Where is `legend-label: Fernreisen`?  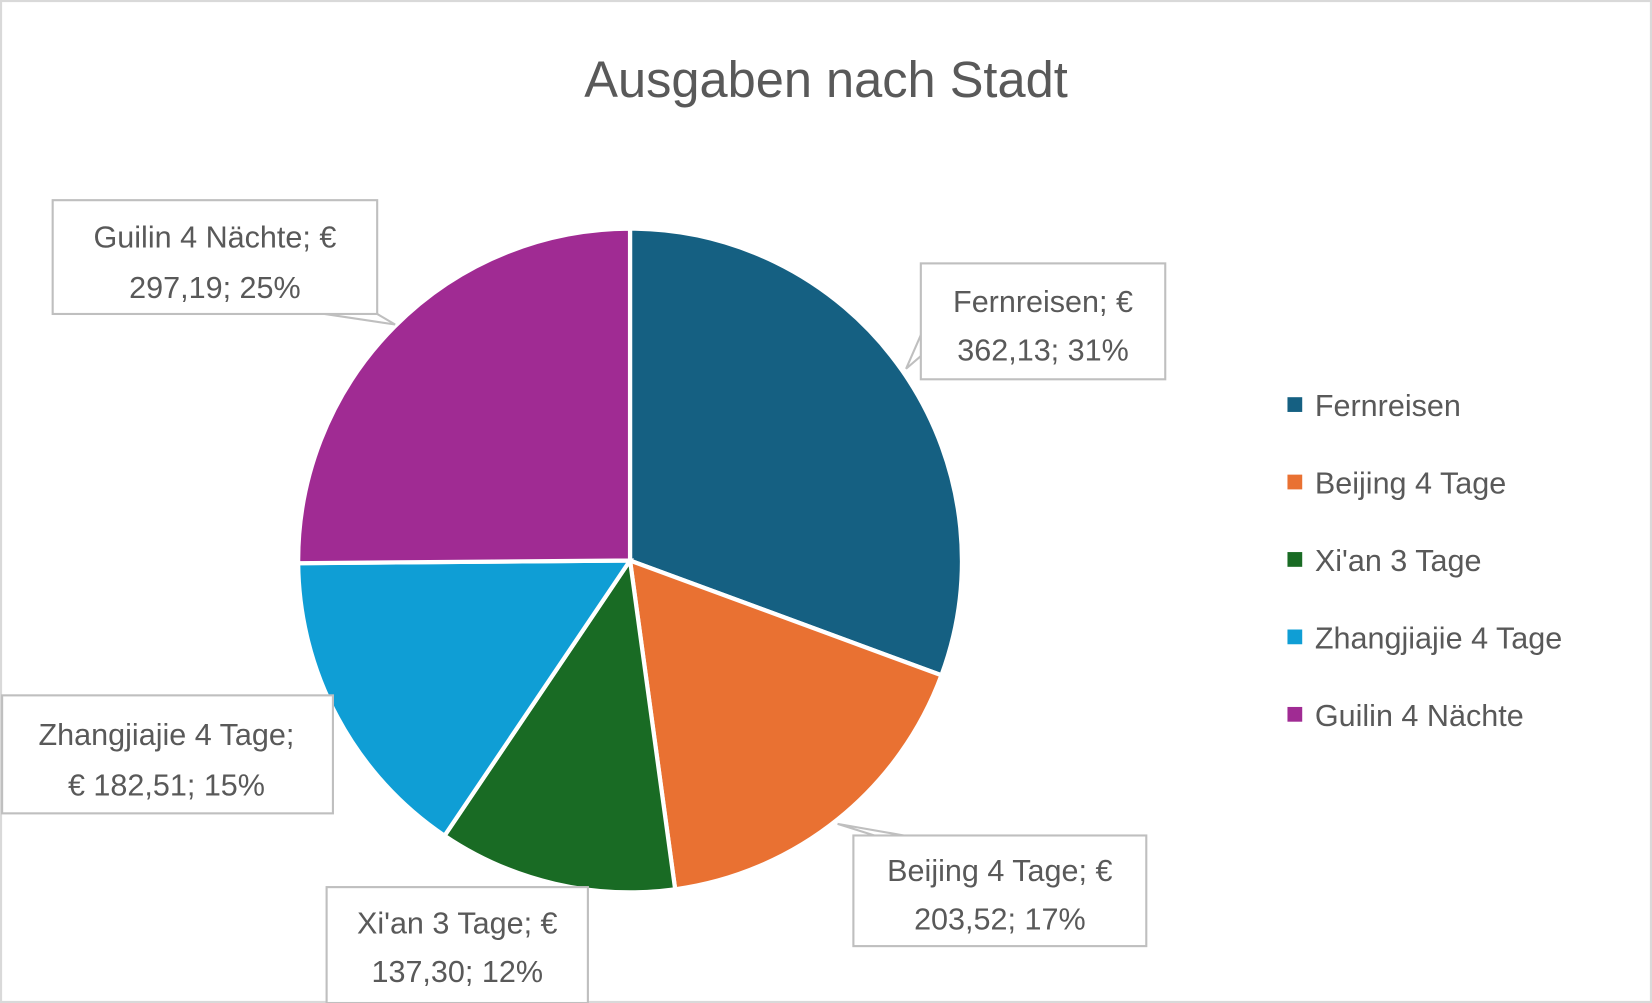 legend-label: Fernreisen is located at coordinates (1388, 406).